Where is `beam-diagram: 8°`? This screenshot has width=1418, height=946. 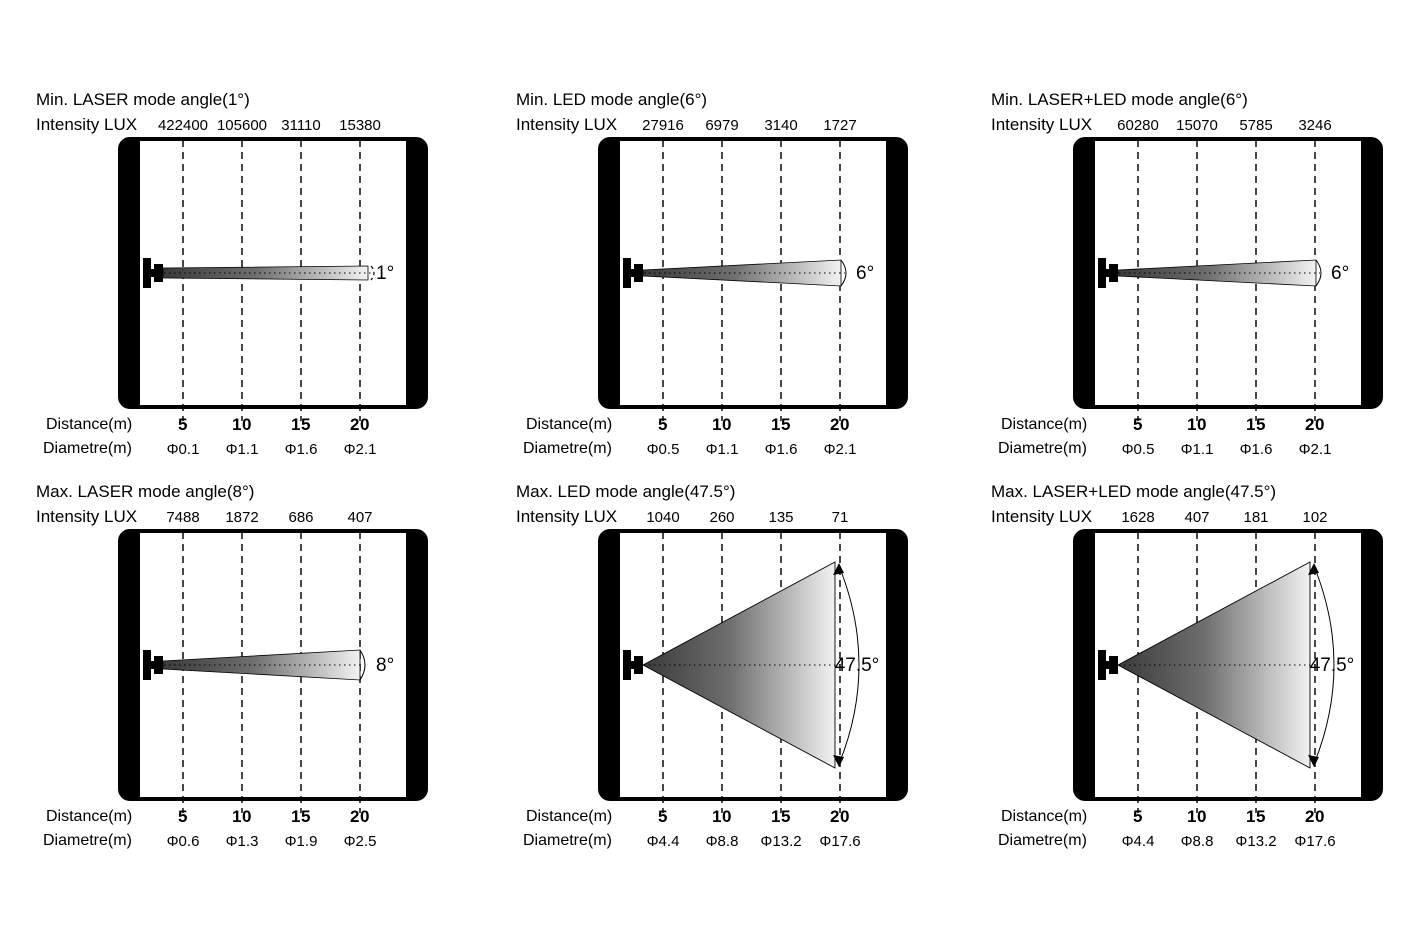
beam-diagram: 8° is located at coordinates (273, 674).